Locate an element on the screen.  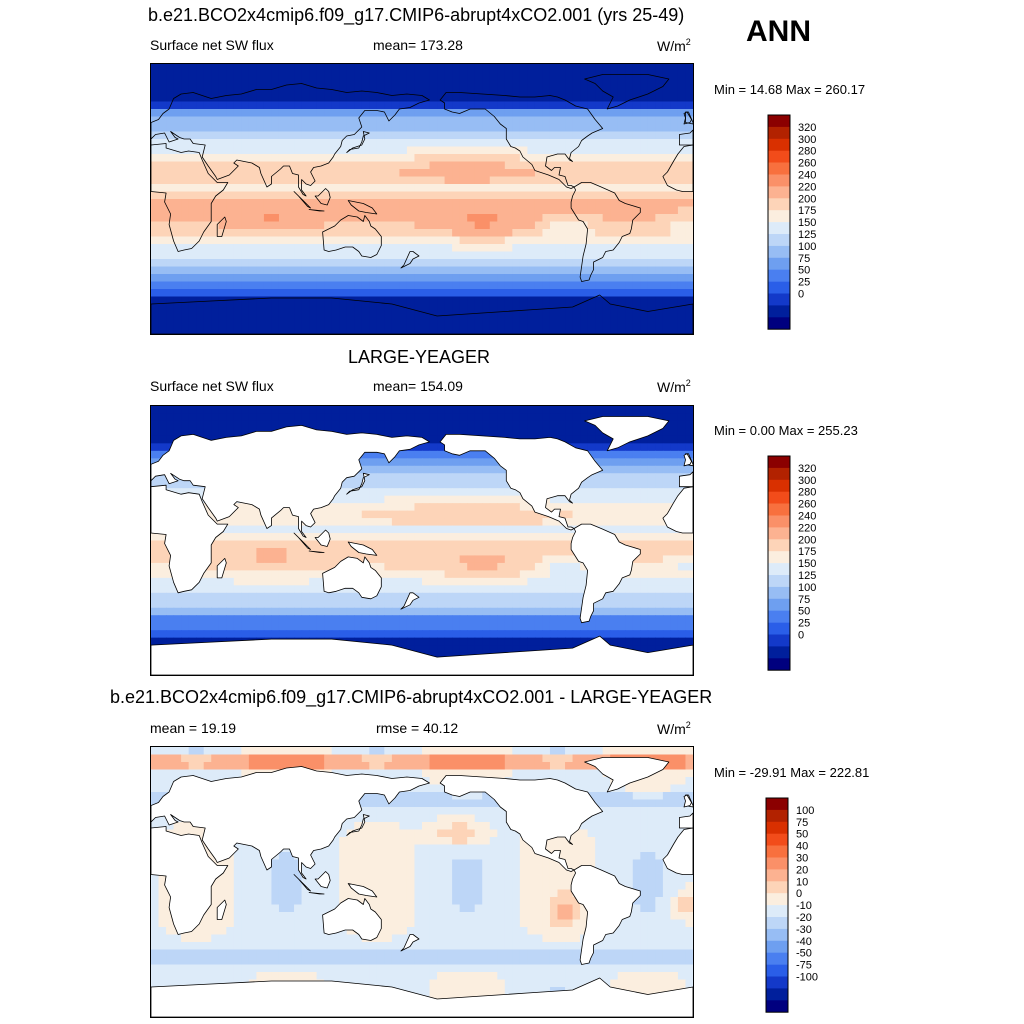
mean-label: mean= 154.09 is located at coordinates (418, 386).